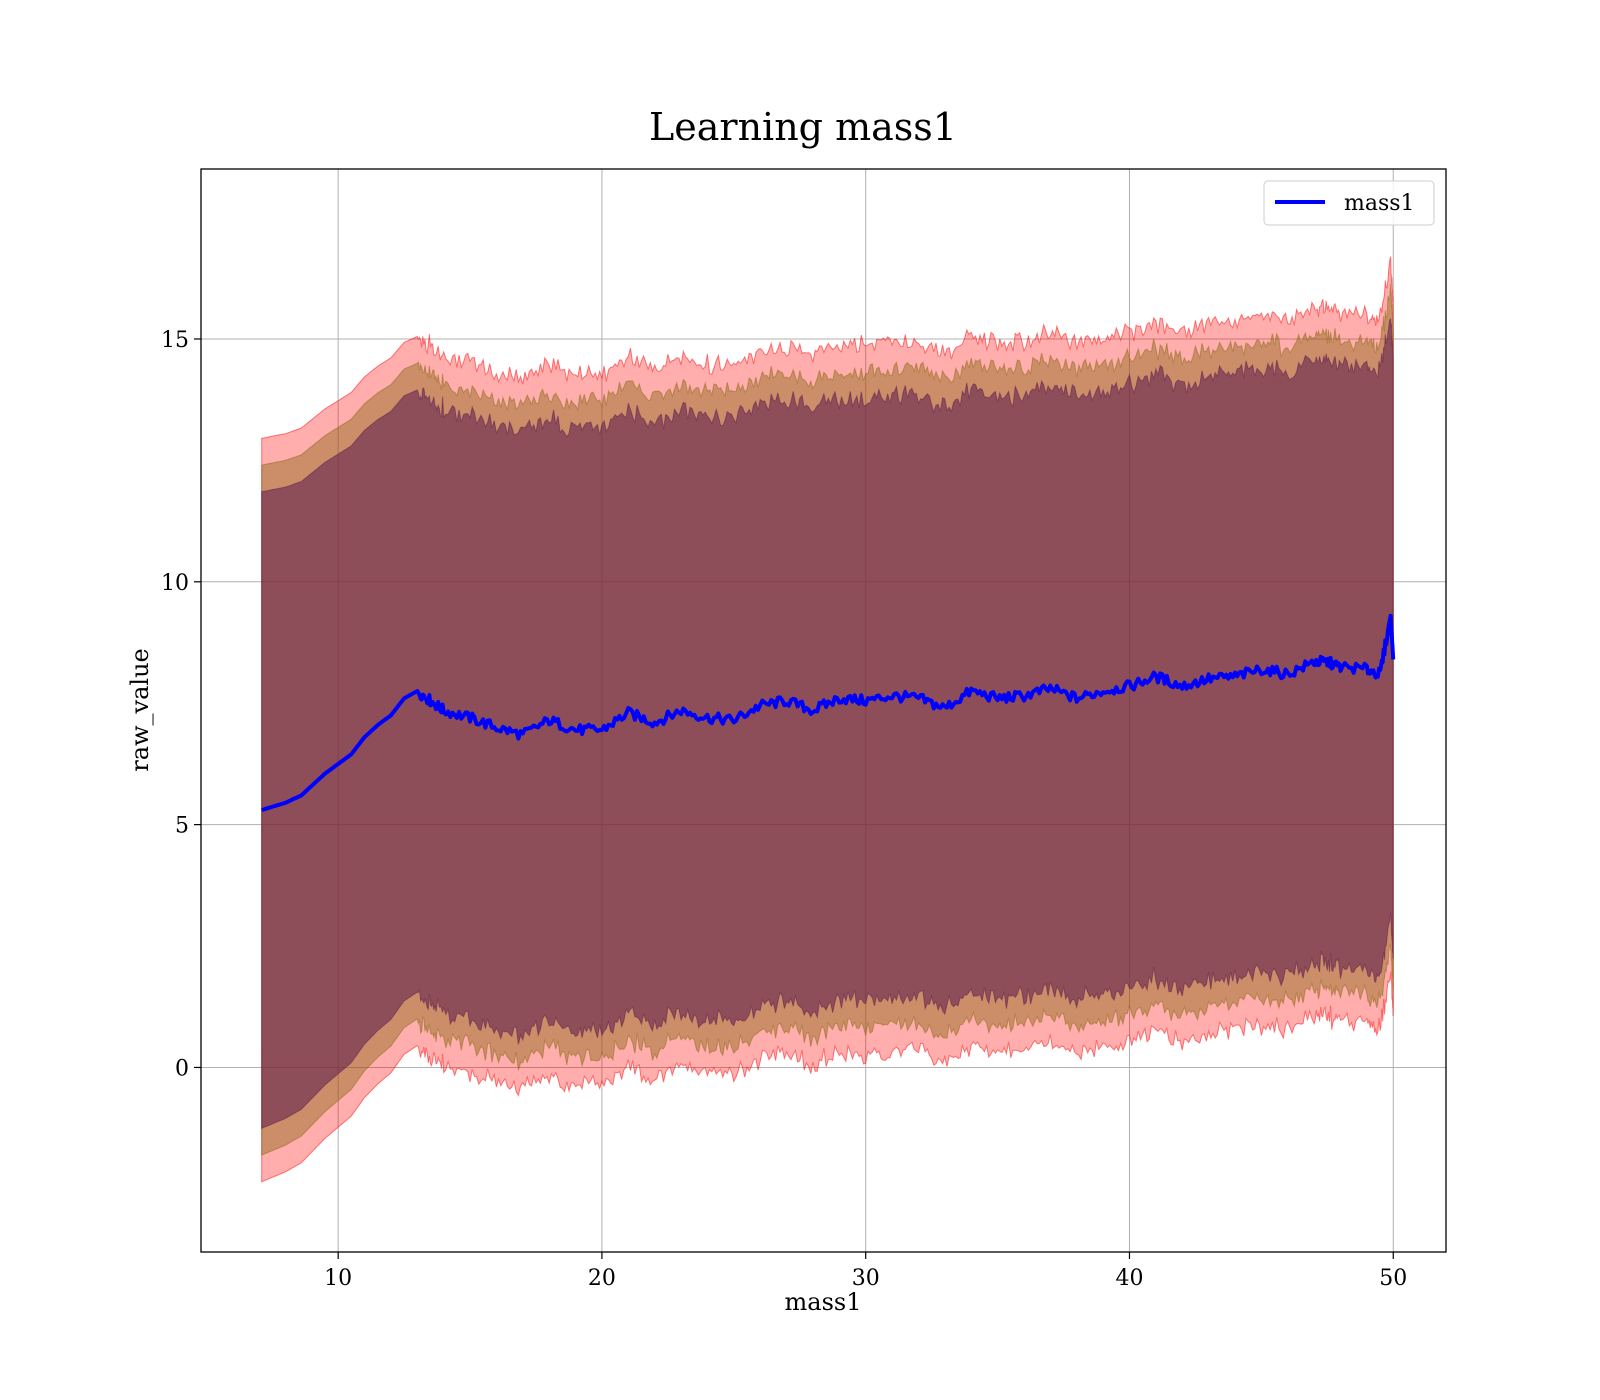 The width and height of the screenshot is (1600, 1400). What do you see at coordinates (602, 1278) in the screenshot?
I see `x-tick-label: 20` at bounding box center [602, 1278].